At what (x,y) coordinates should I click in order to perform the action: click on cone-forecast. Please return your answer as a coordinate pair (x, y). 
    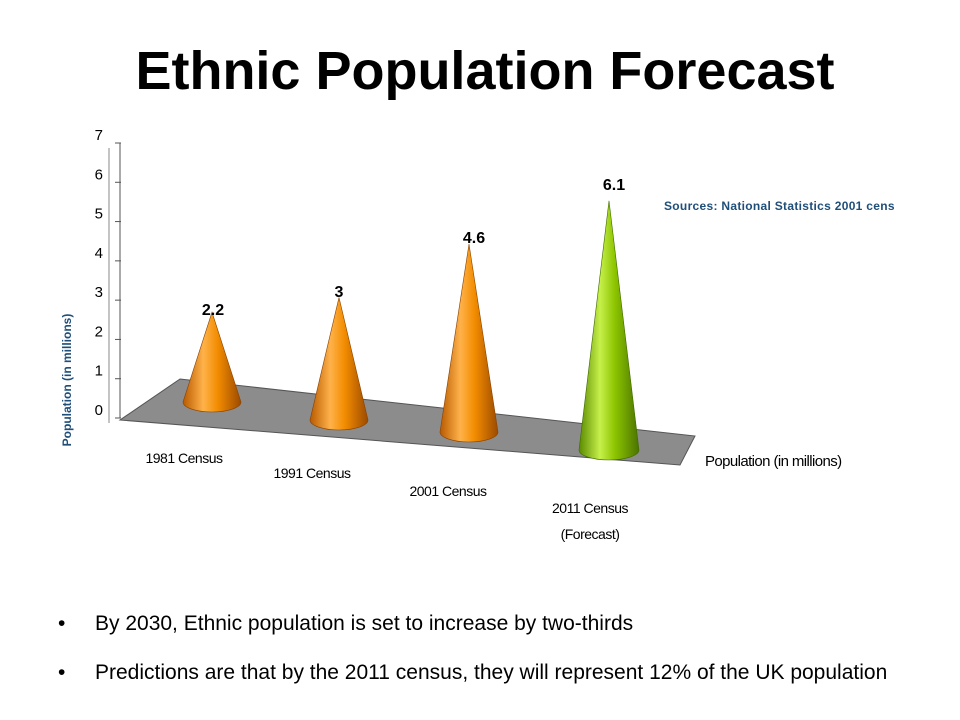
    Looking at the image, I should click on (609, 330).